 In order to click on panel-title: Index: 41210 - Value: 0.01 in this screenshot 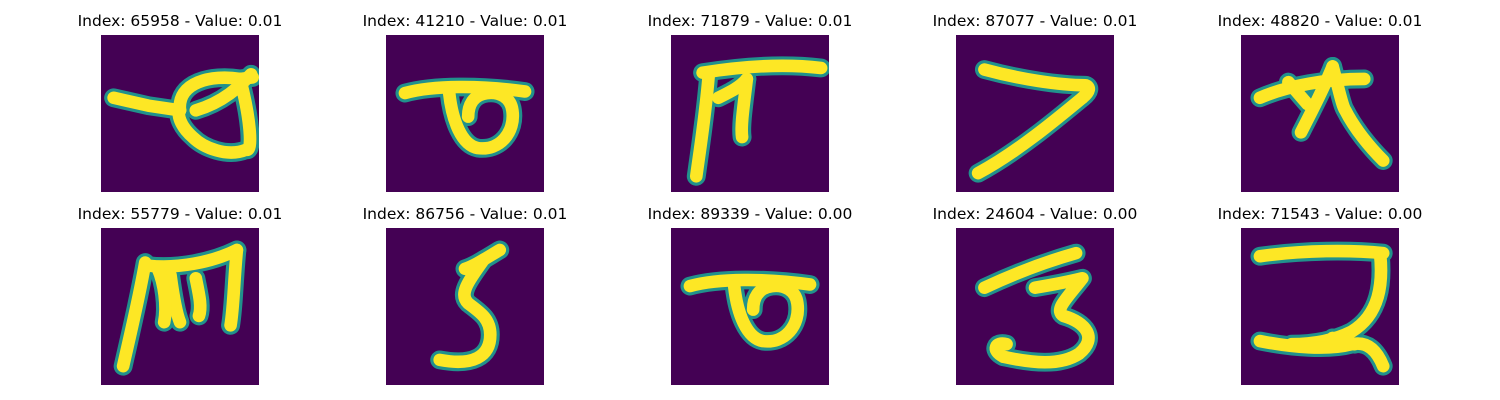, I will do `click(465, 21)`.